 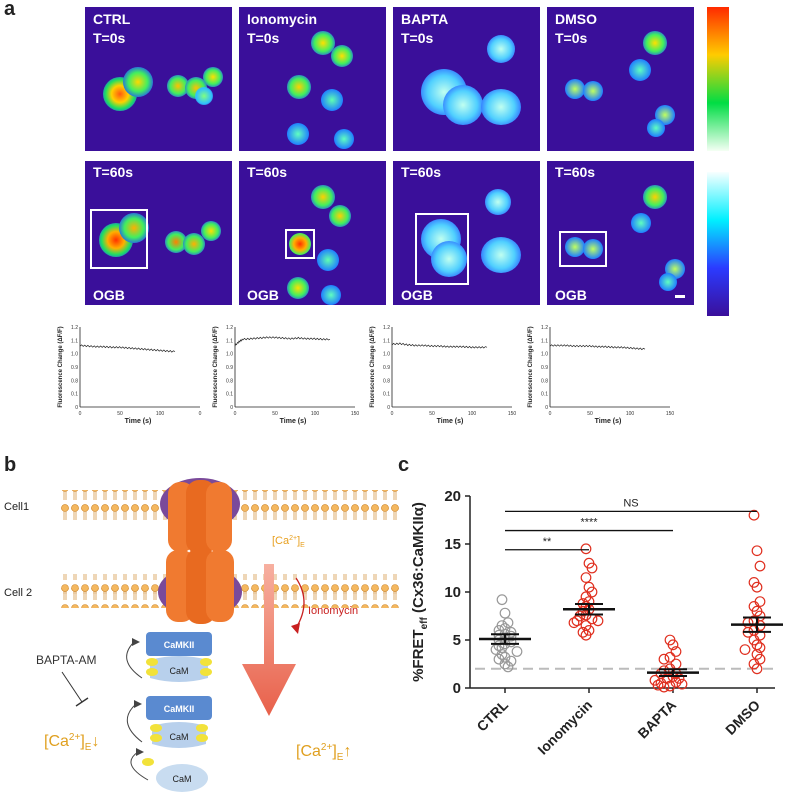 I want to click on condition-label: DMSO, so click(x=576, y=19).